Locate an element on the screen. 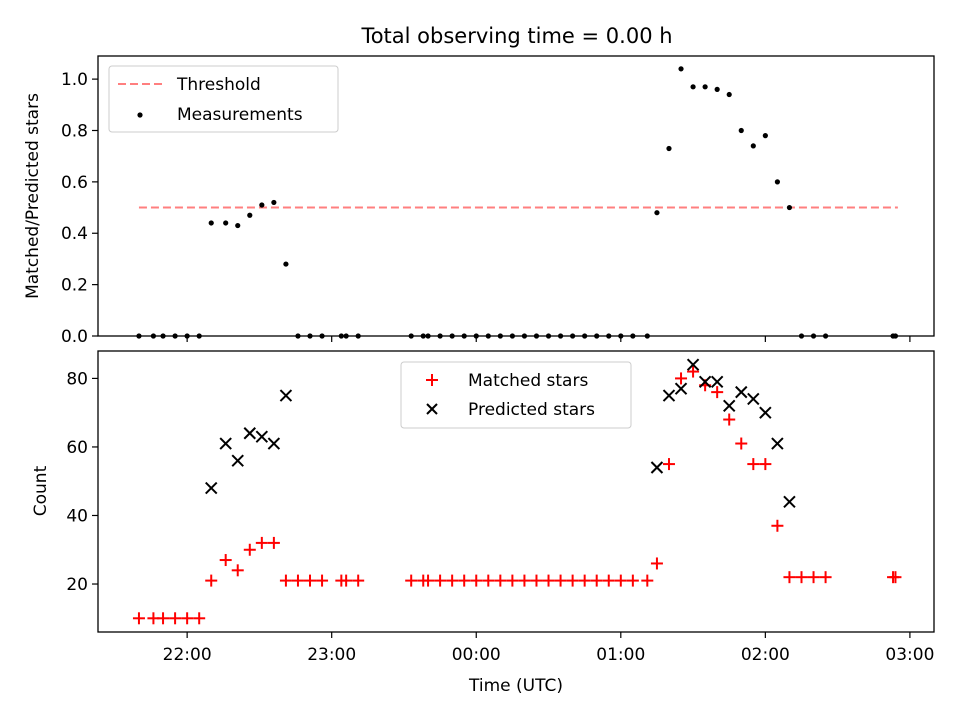  chart-title: Total observing time = 0.00 h is located at coordinates (516, 36).